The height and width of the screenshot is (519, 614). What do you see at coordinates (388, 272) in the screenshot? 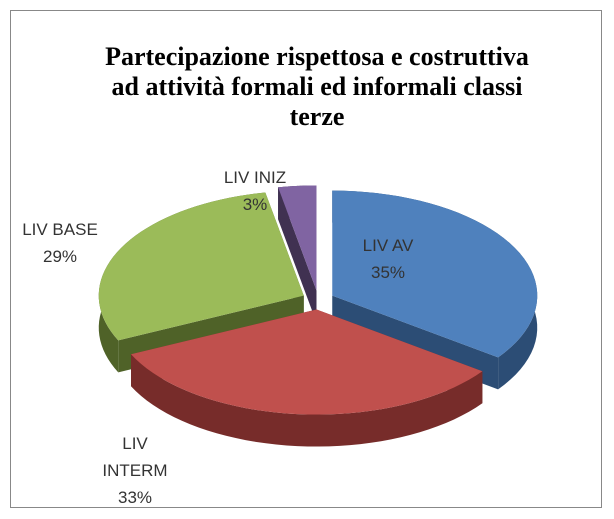
I see `data-label-value: 35%` at bounding box center [388, 272].